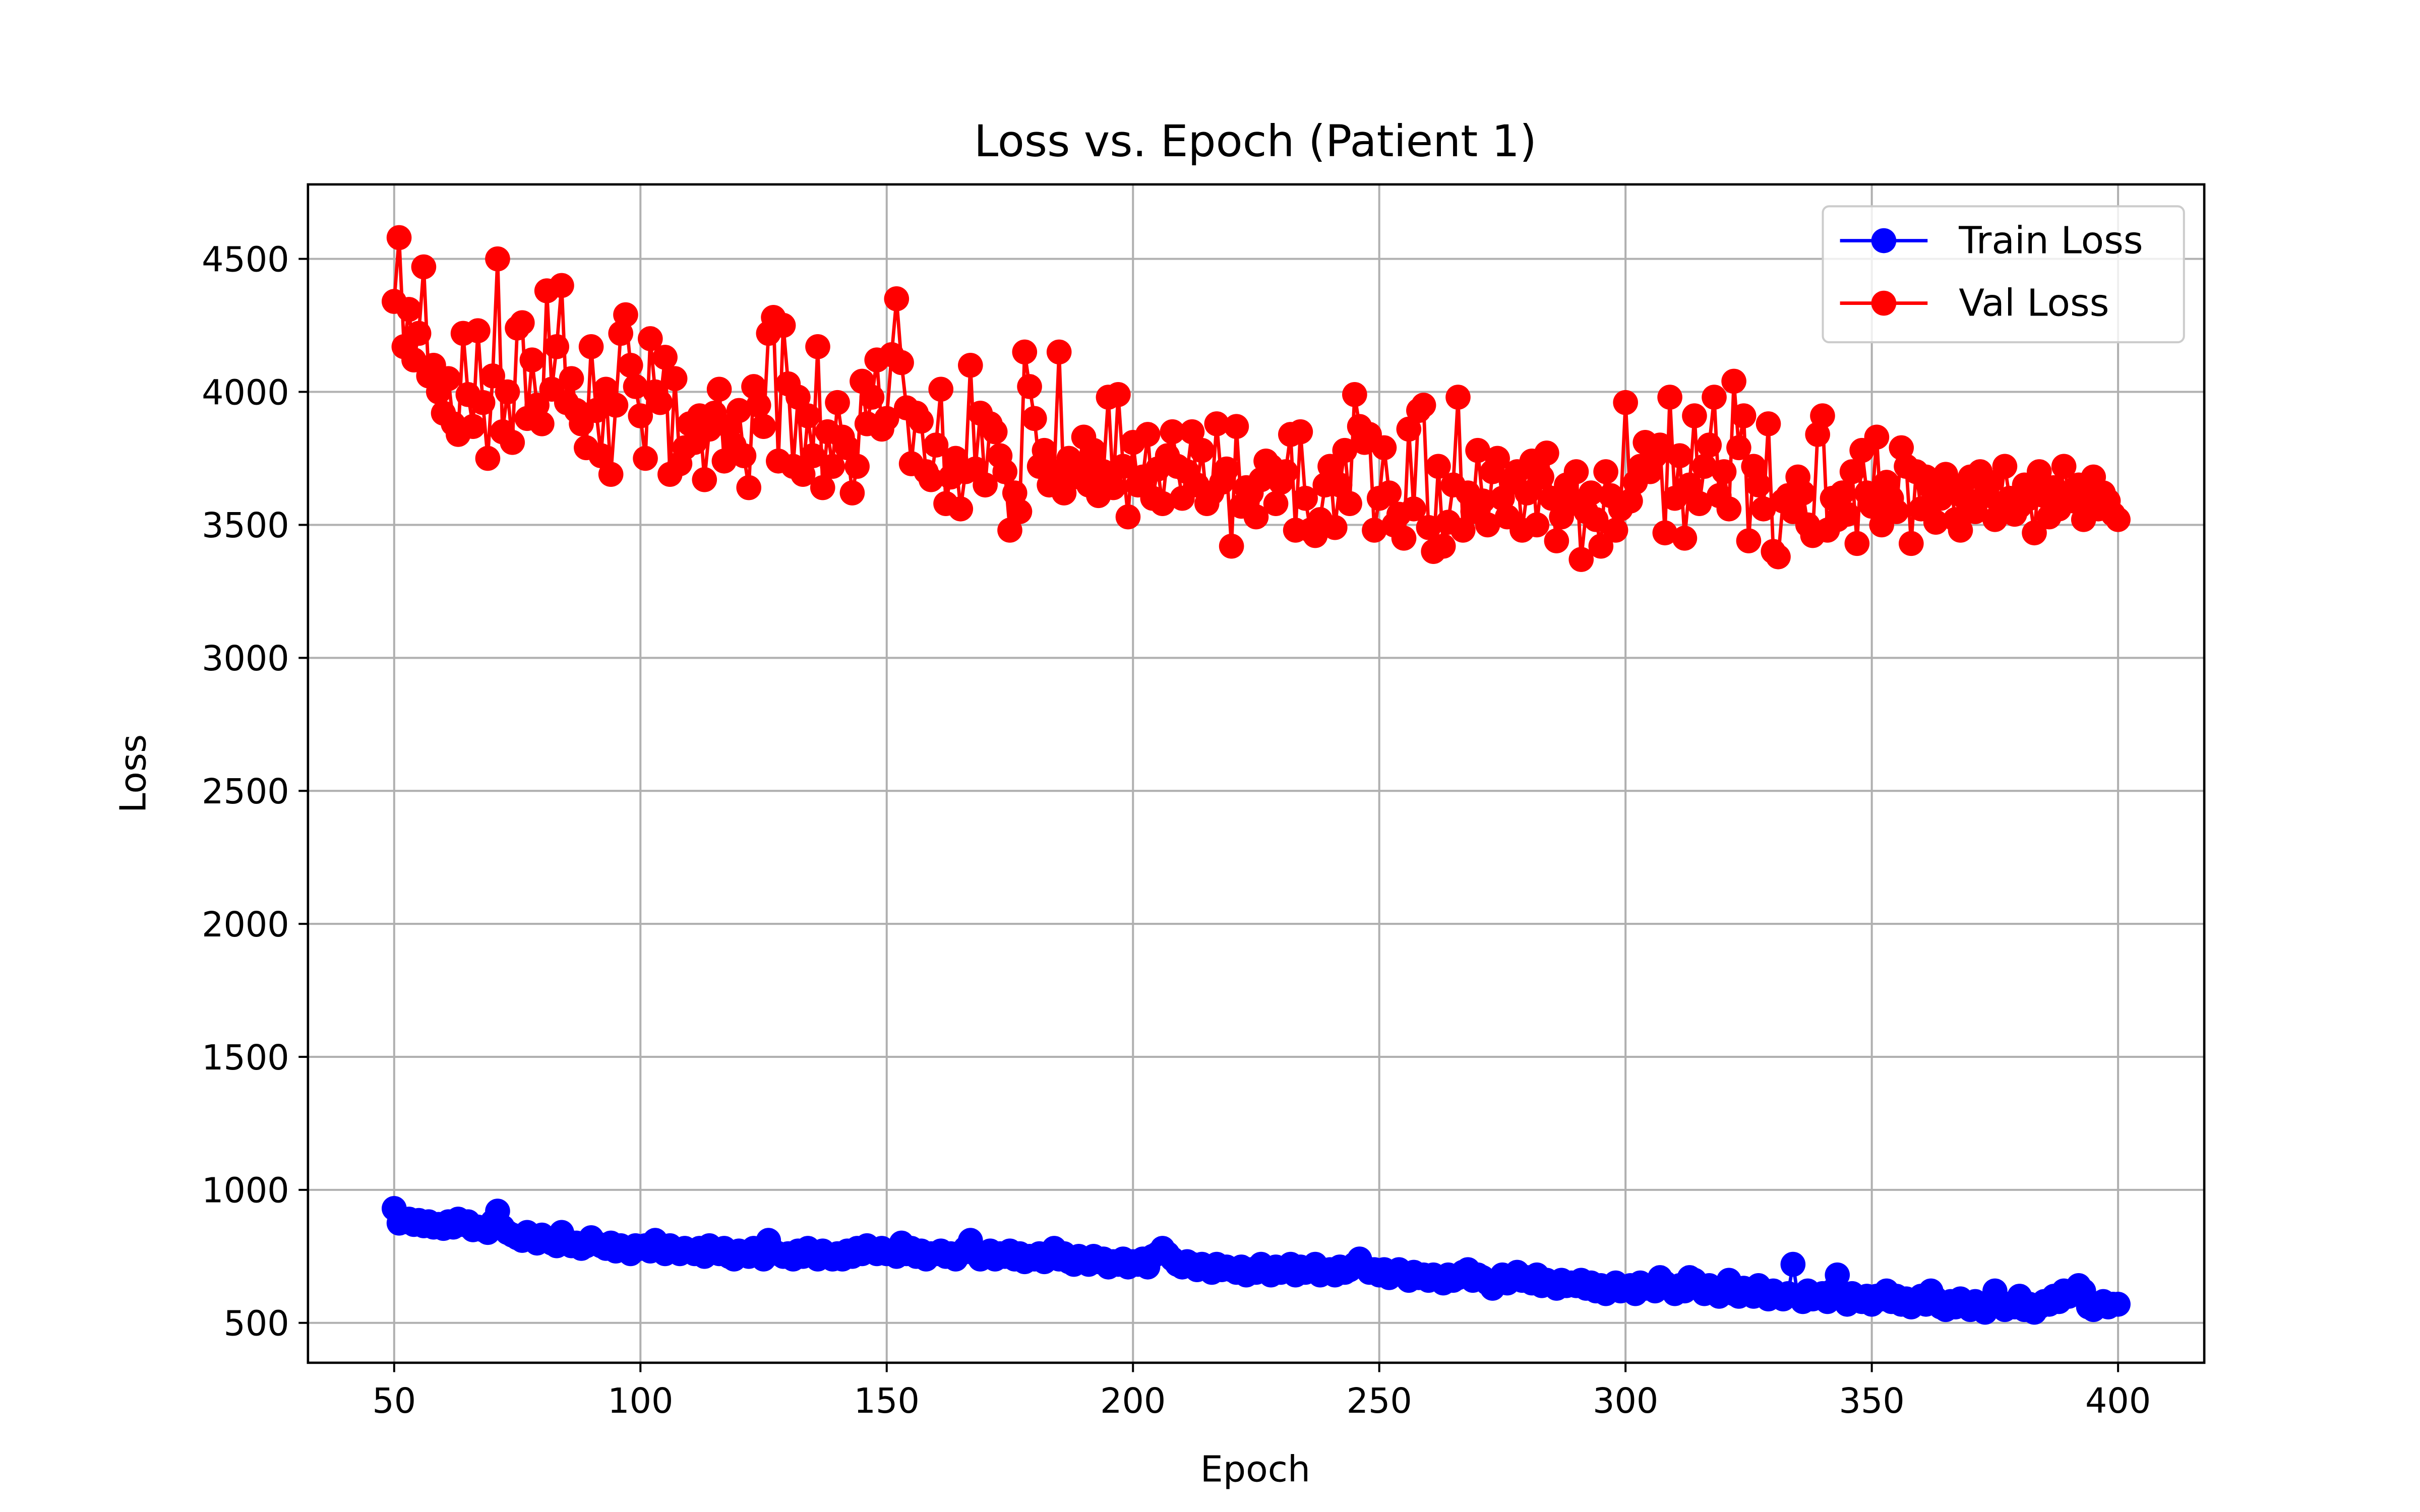 This screenshot has width=2420, height=1512. Describe the element at coordinates (245, 260) in the screenshot. I see `y-tick-label: 4500` at that location.